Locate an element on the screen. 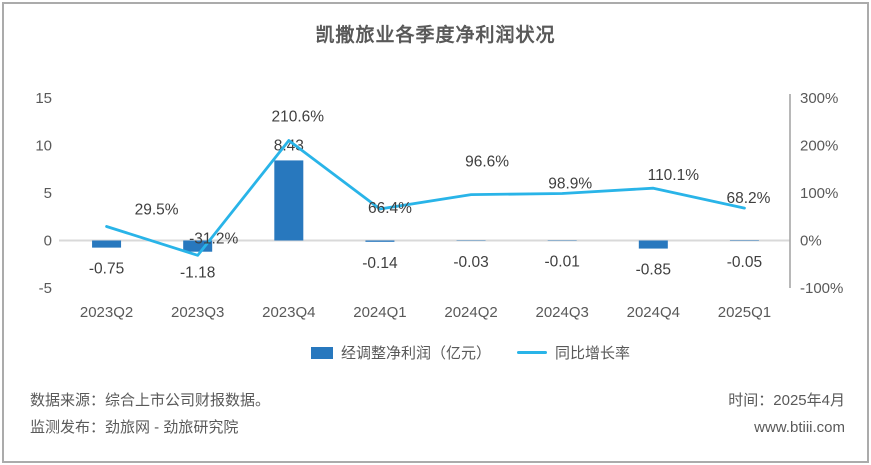 Image resolution: width=871 pixels, height=465 pixels. chart-title: 凯撒旅业各季度净利润状况 is located at coordinates (435, 35).